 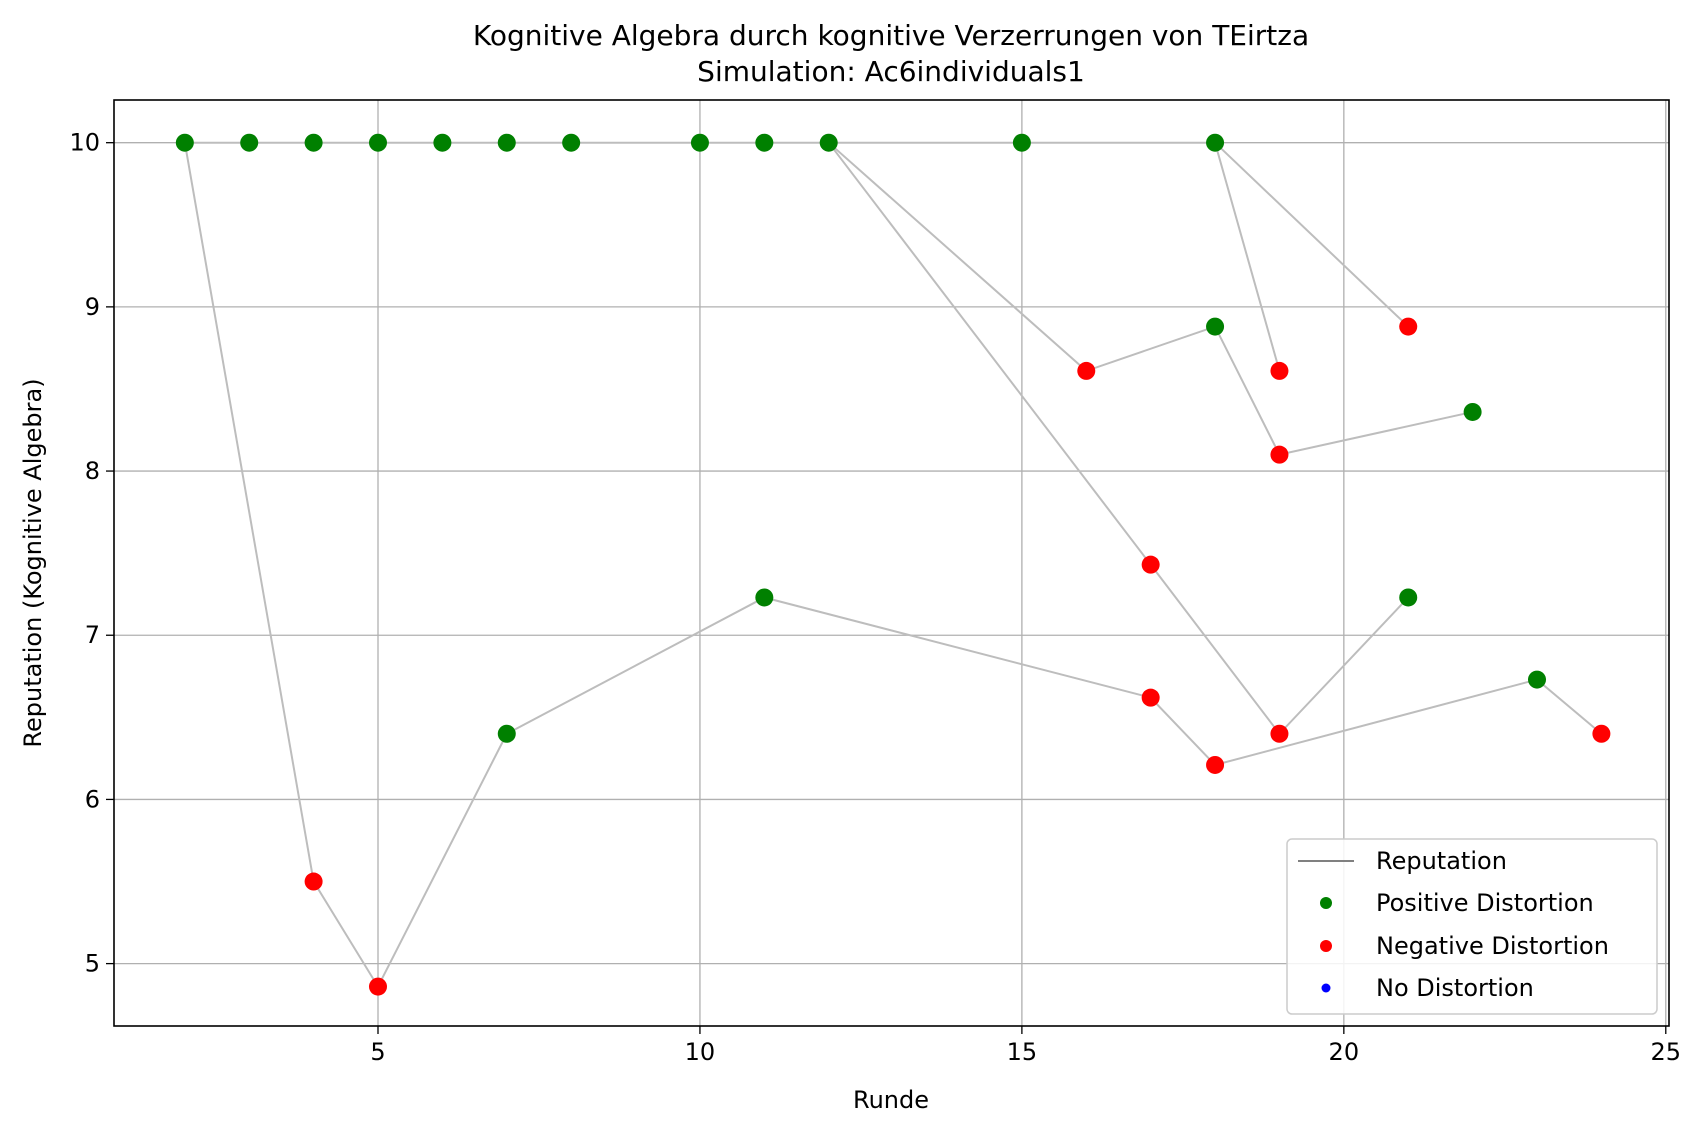 I want to click on x-tick-label: 15, so click(x=1022, y=1052).